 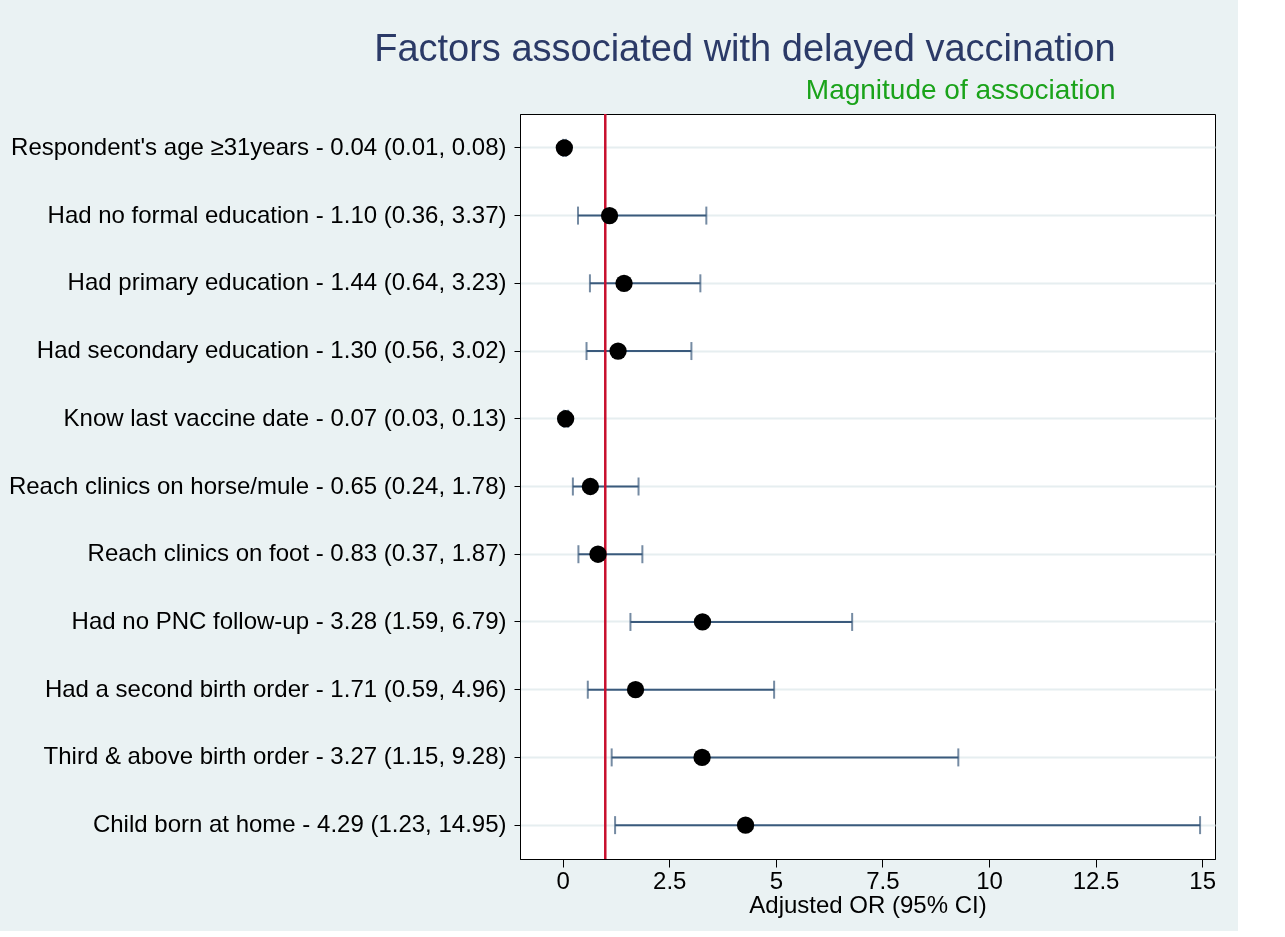 What do you see at coordinates (670, 880) in the screenshot?
I see `x-tick-label: 2.5` at bounding box center [670, 880].